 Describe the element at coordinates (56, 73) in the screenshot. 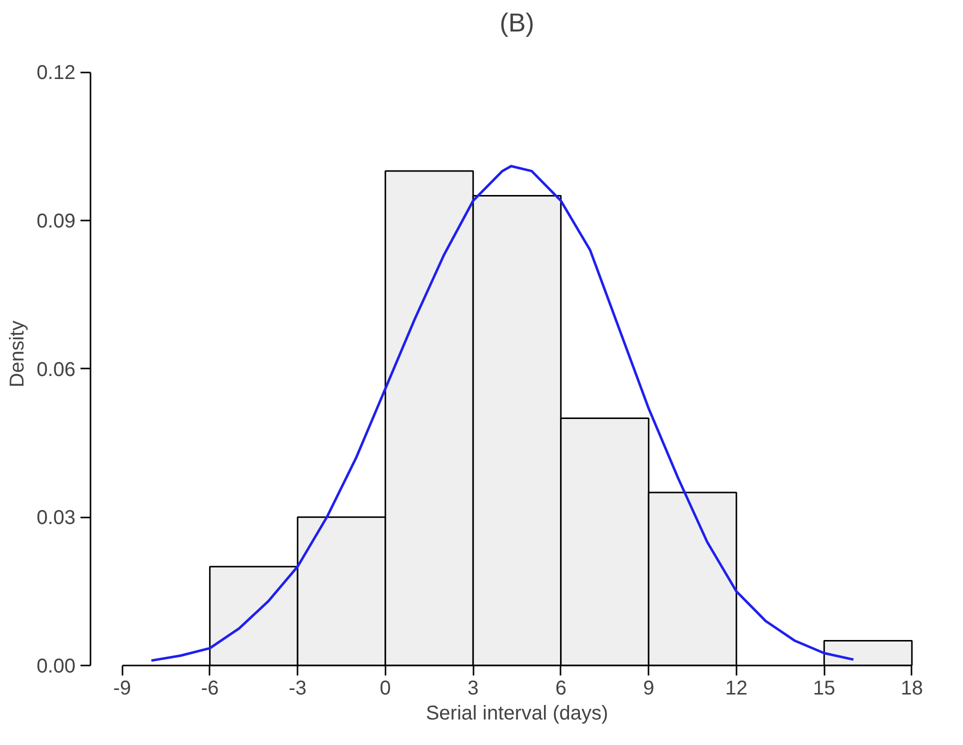

I see `y-tick-label: 0.12` at that location.